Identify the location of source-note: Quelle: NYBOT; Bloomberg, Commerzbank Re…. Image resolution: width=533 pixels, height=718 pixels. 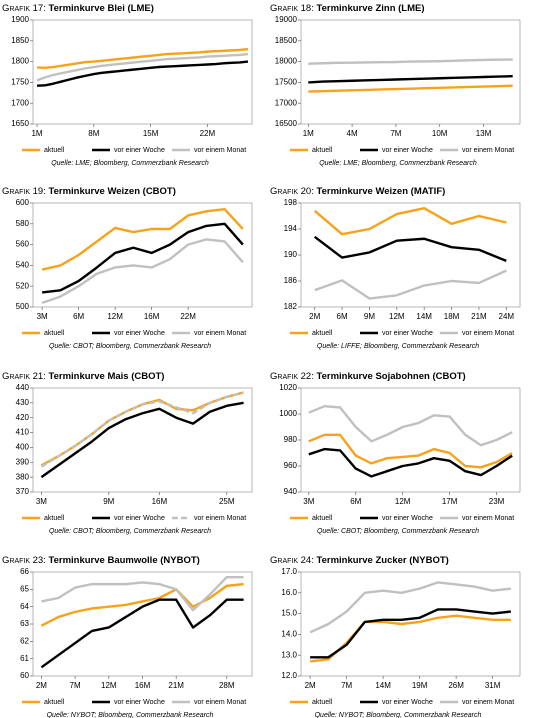
(130, 715).